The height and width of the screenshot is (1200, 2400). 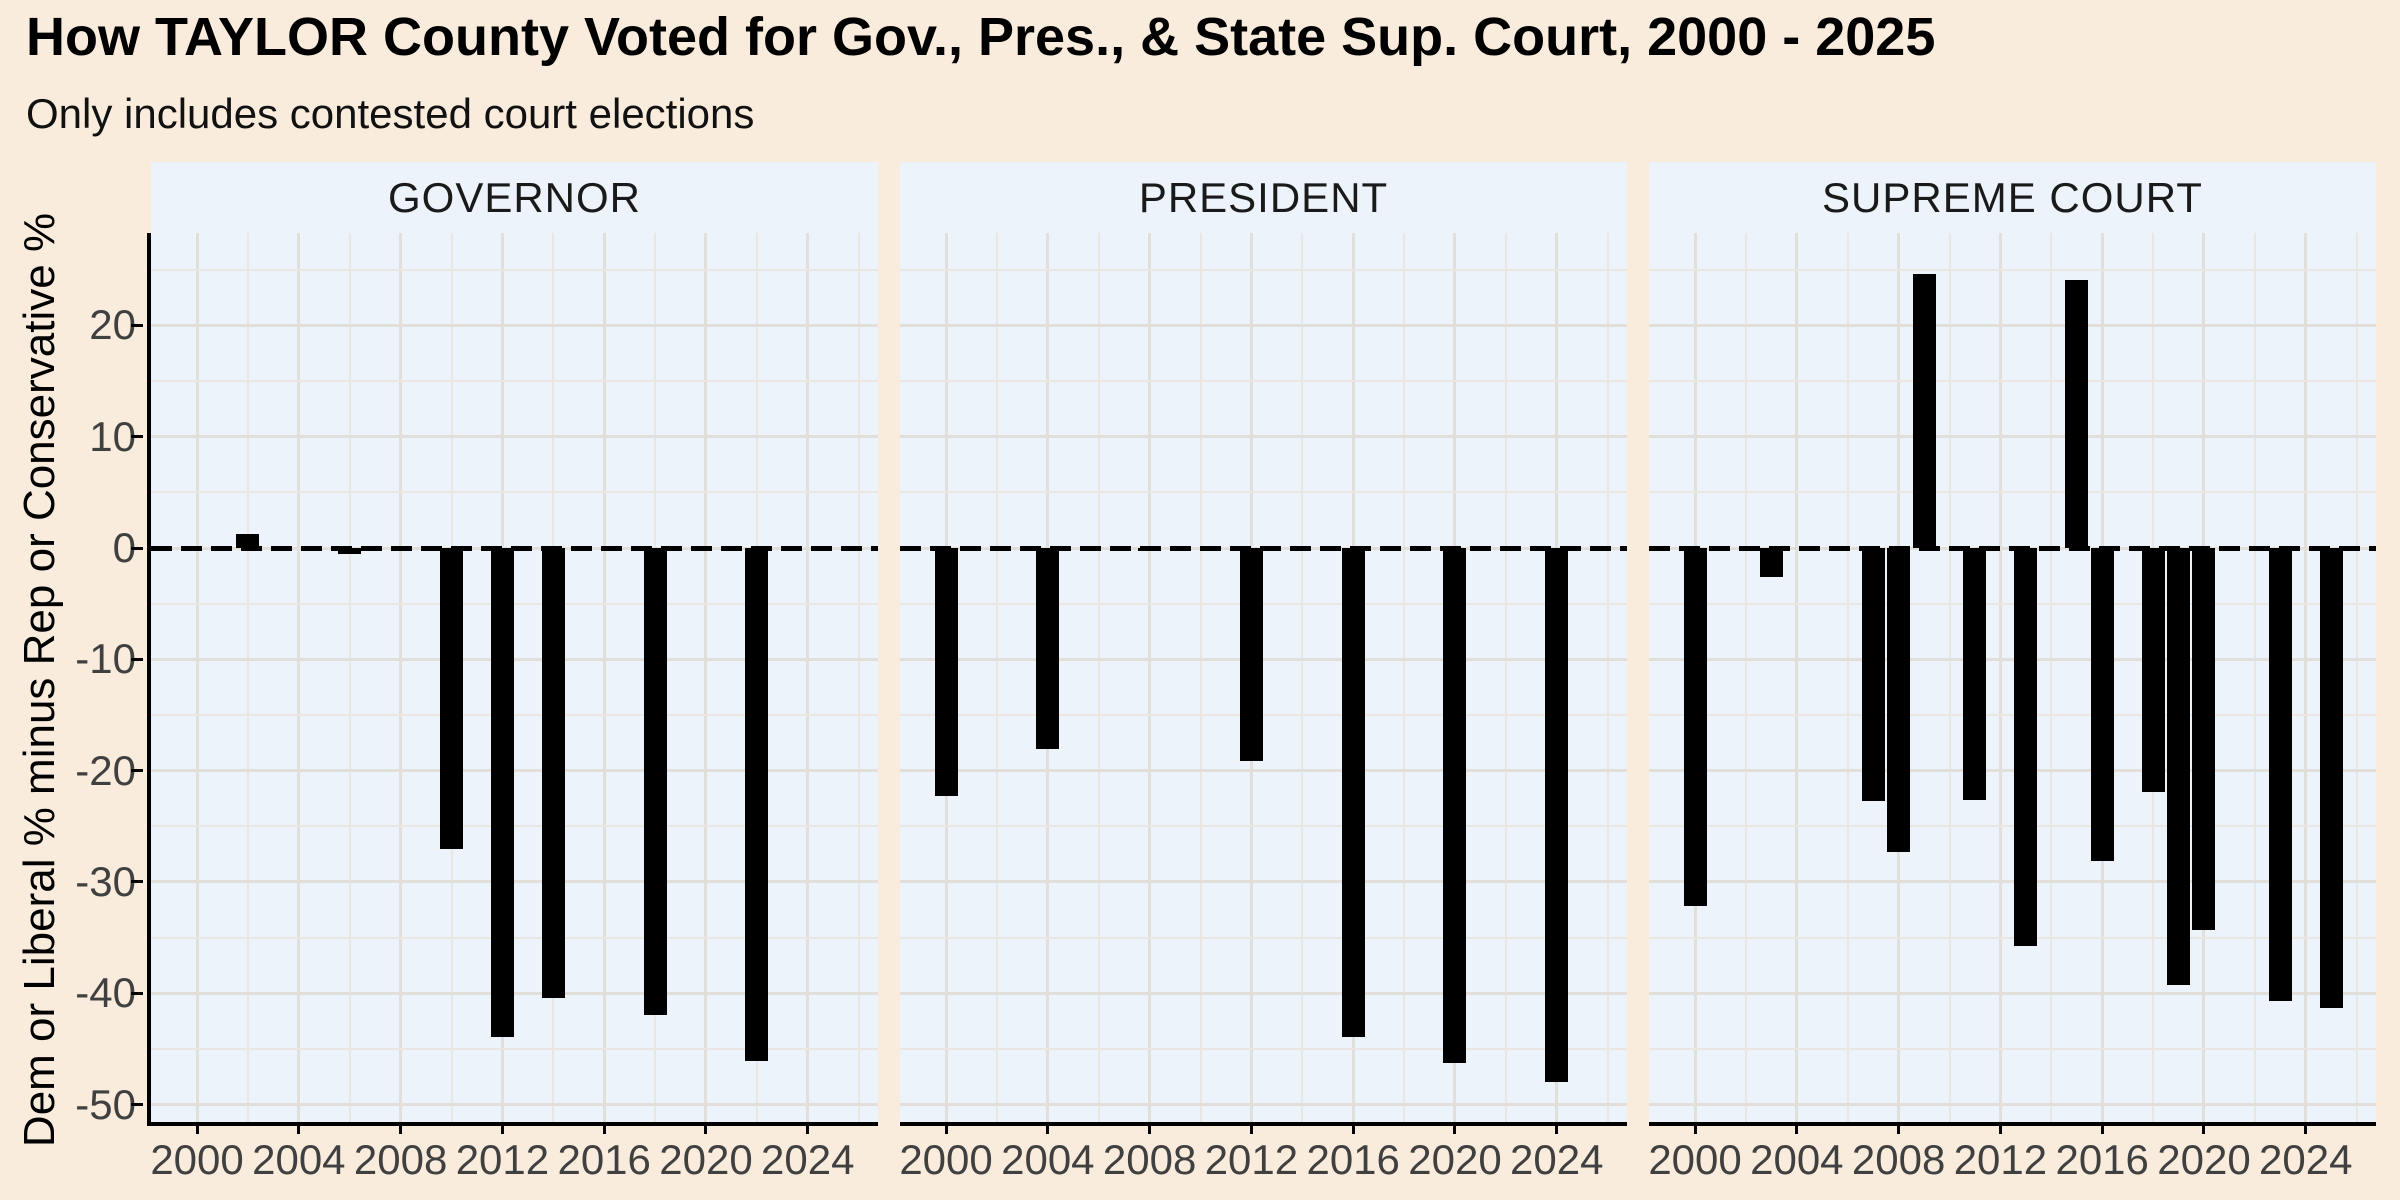 What do you see at coordinates (502, 1159) in the screenshot?
I see `x-tick-label-governor-2012: 2012` at bounding box center [502, 1159].